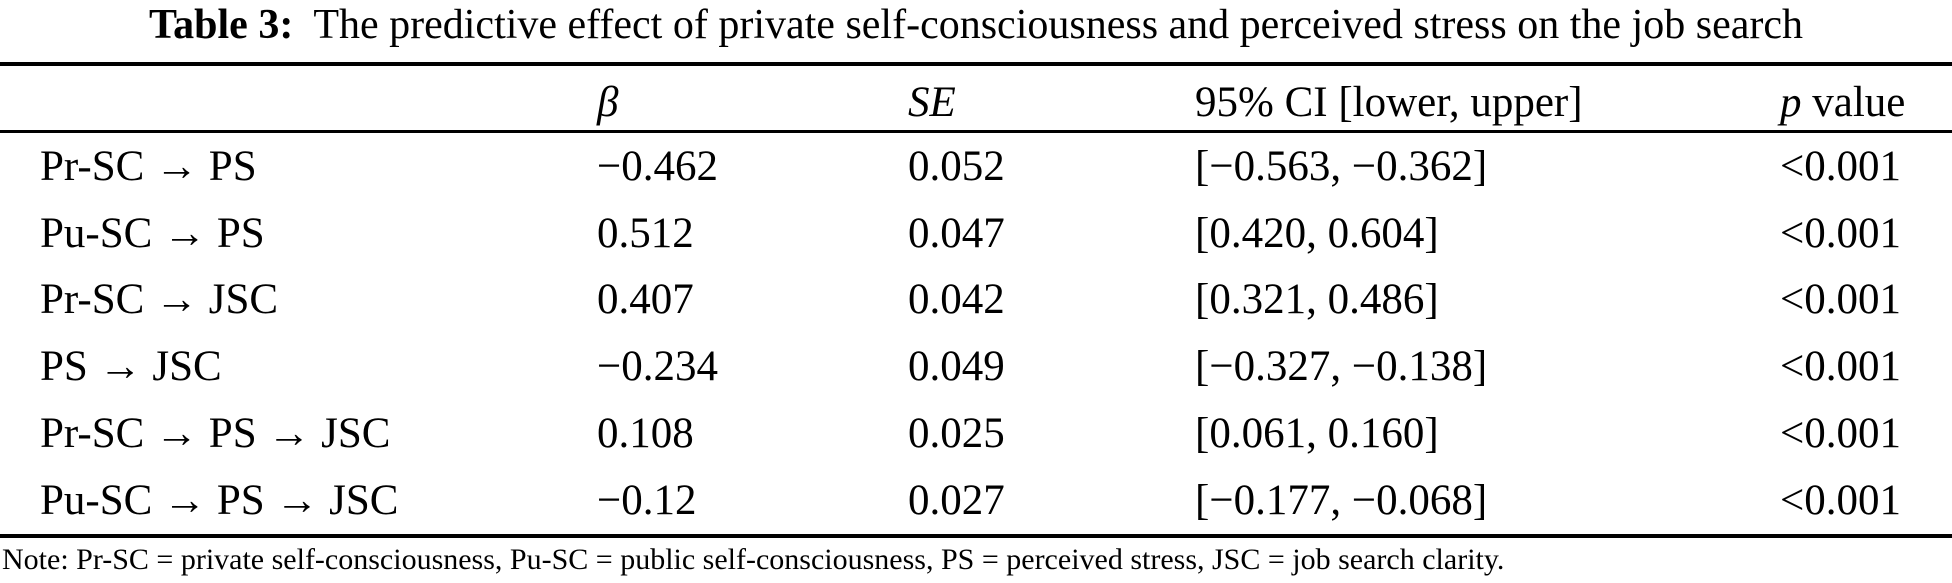 The width and height of the screenshot is (1952, 583). I want to click on cell-path: Pu-SC → PS, so click(152, 233).